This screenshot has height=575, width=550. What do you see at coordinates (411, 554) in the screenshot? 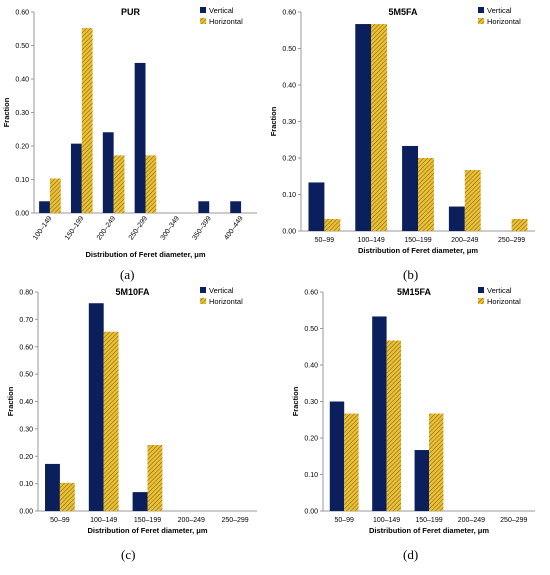
I see `panel-label-d: (d)` at bounding box center [411, 554].